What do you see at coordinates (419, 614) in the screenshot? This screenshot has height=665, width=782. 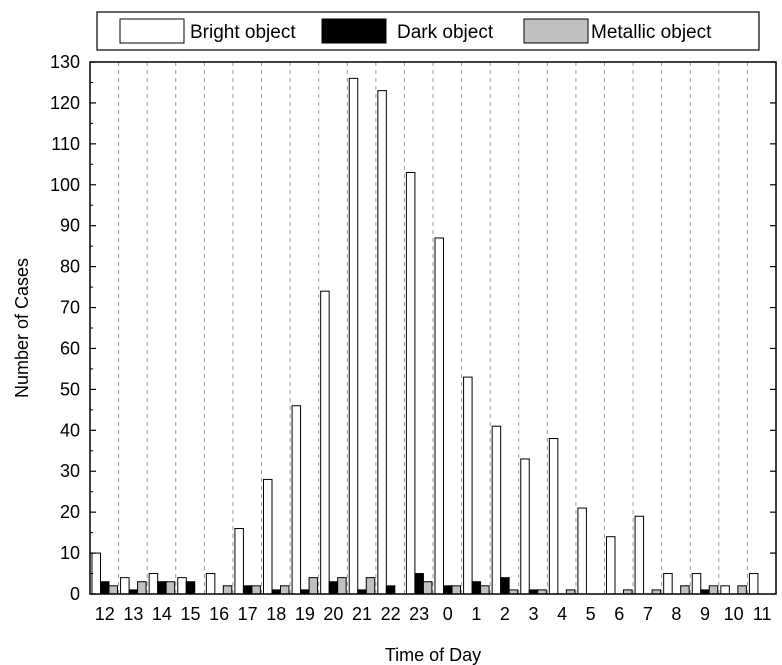 I see `x-tick-label: 23` at bounding box center [419, 614].